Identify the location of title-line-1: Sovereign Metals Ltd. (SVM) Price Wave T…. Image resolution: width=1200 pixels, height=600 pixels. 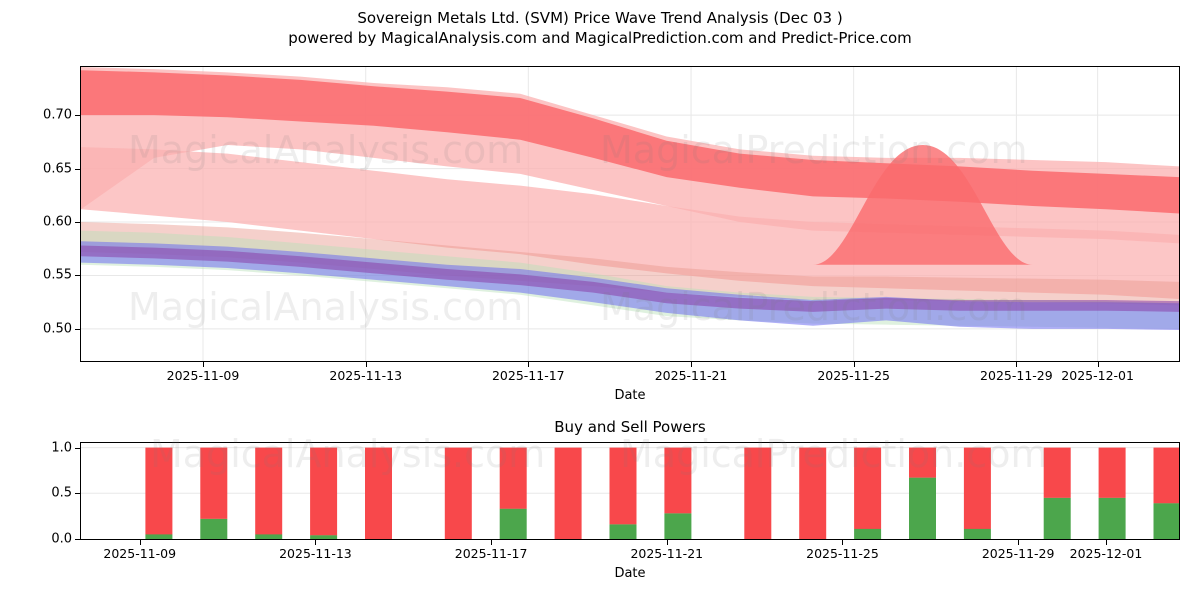
(600, 18).